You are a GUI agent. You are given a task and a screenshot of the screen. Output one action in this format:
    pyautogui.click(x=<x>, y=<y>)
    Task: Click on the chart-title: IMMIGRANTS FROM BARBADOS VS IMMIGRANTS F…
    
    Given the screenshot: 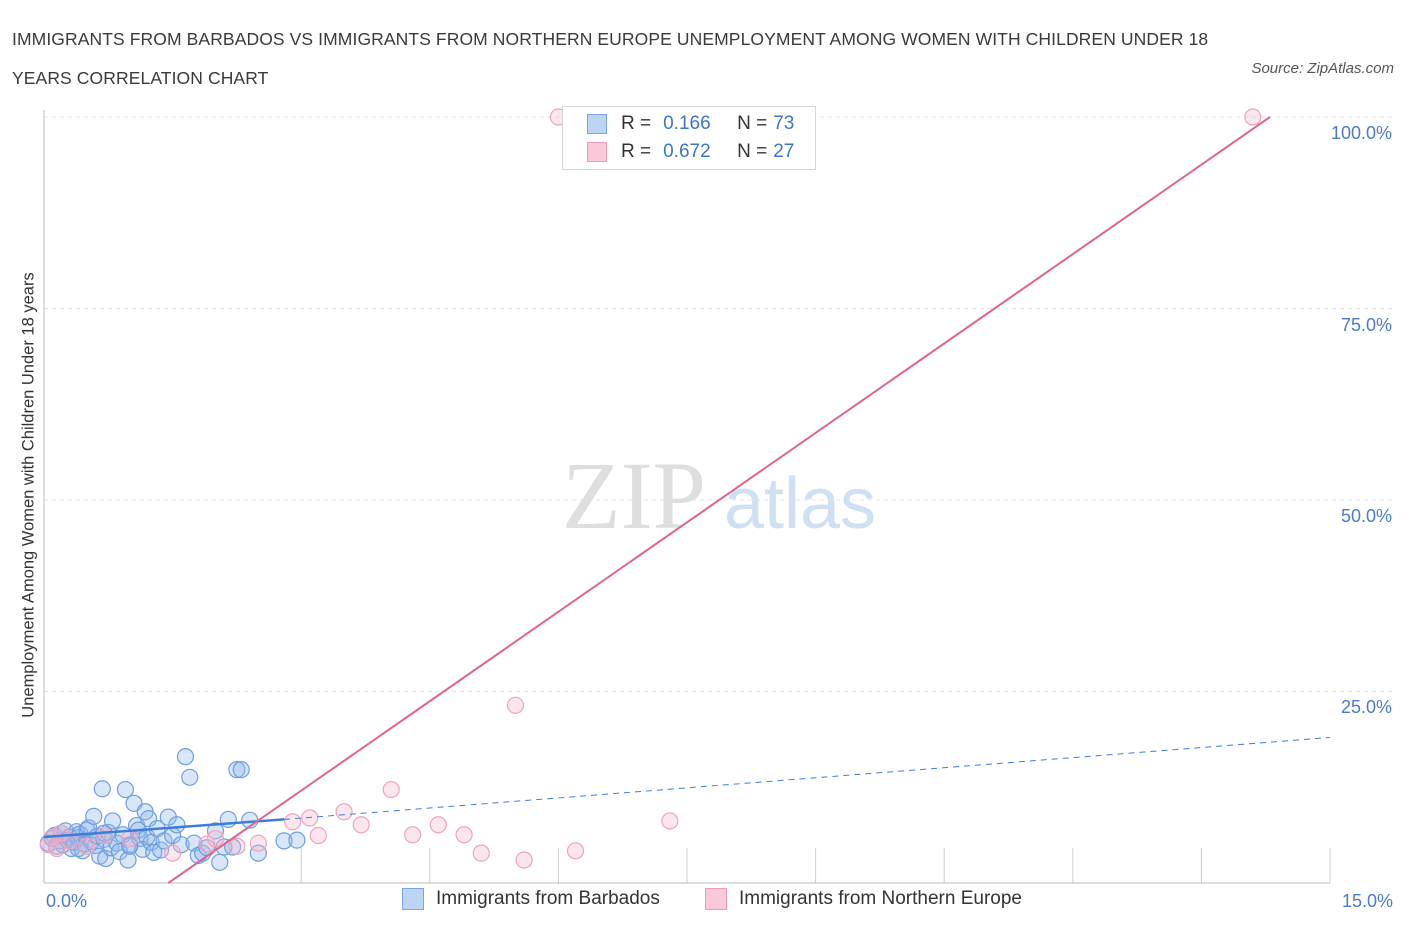 What is the action you would take?
    pyautogui.click(x=610, y=58)
    